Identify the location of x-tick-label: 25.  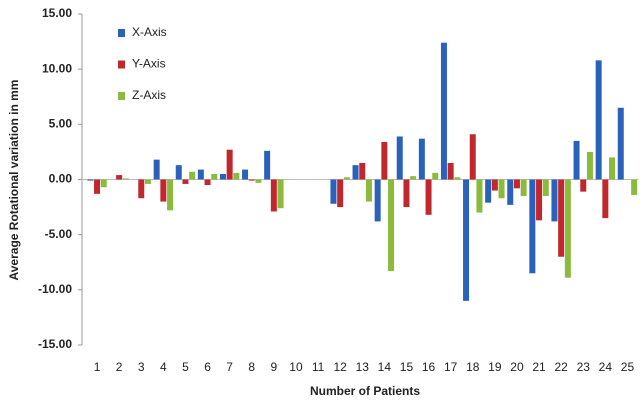
(628, 367).